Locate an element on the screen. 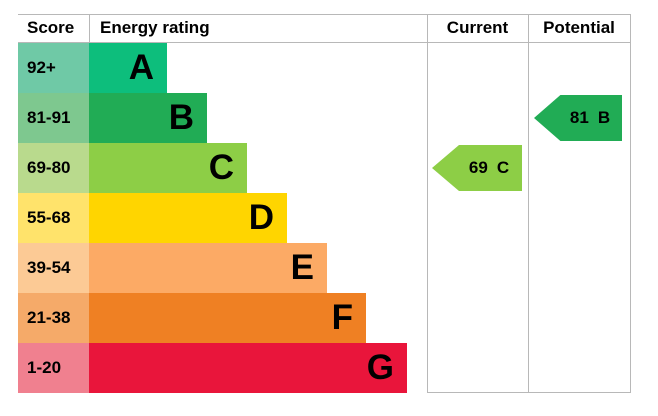 The image size is (658, 416). band-row-e: 39-54 E is located at coordinates (338, 268).